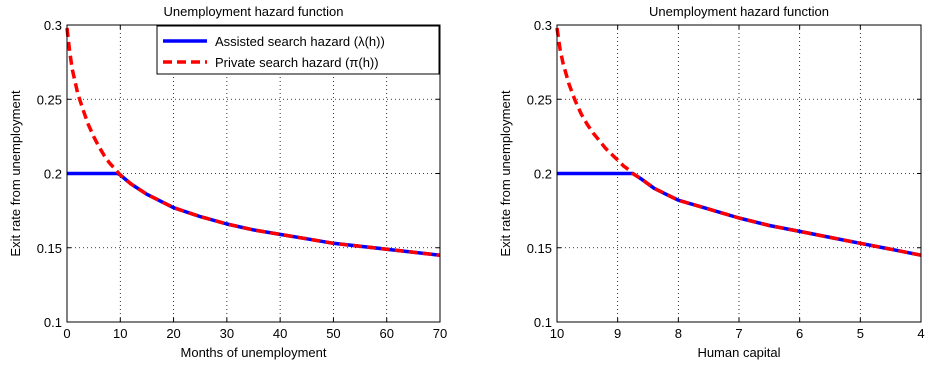 This screenshot has height=367, width=927. I want to click on x-tick-label: 7, so click(738, 333).